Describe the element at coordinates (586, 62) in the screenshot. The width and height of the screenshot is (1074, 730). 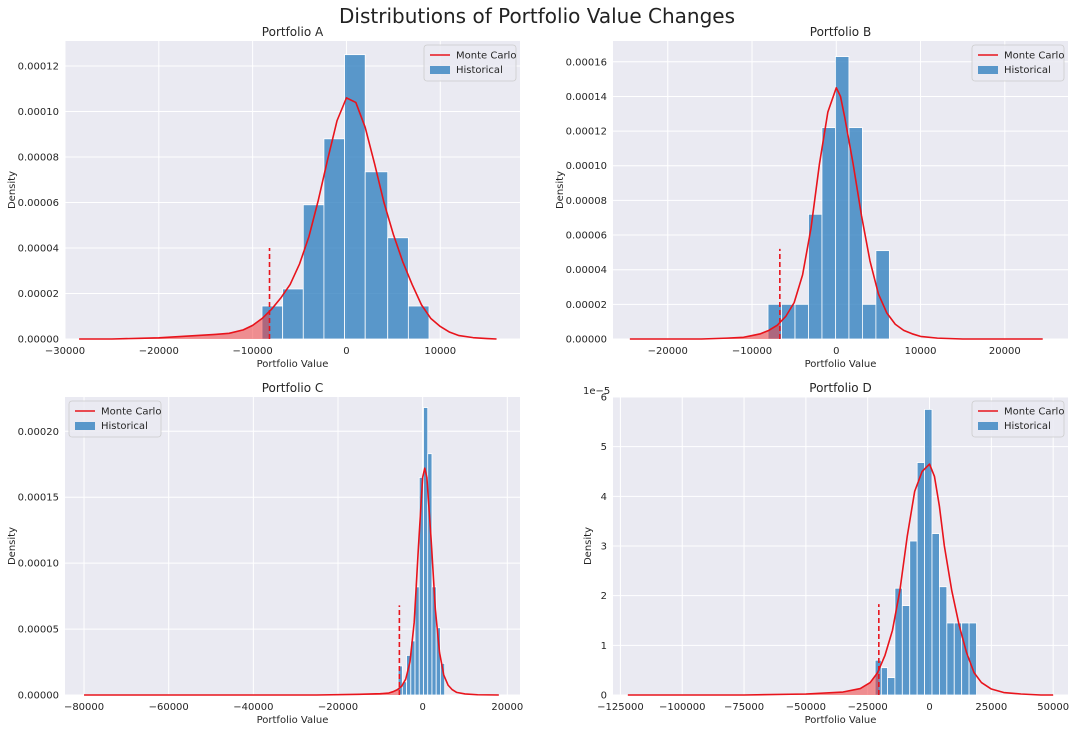
I see `y-tick-label: 0.00016` at that location.